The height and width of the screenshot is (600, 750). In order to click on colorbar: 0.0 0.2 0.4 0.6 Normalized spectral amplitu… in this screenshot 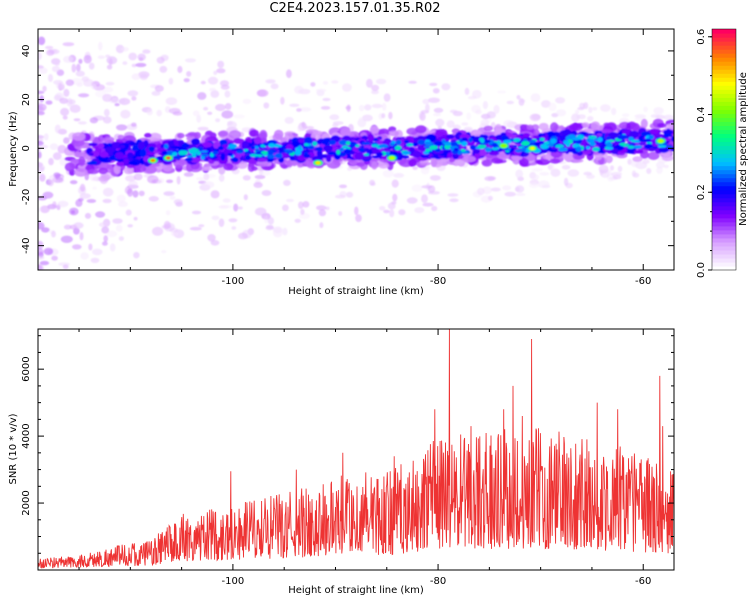, I will do `click(722, 153)`.